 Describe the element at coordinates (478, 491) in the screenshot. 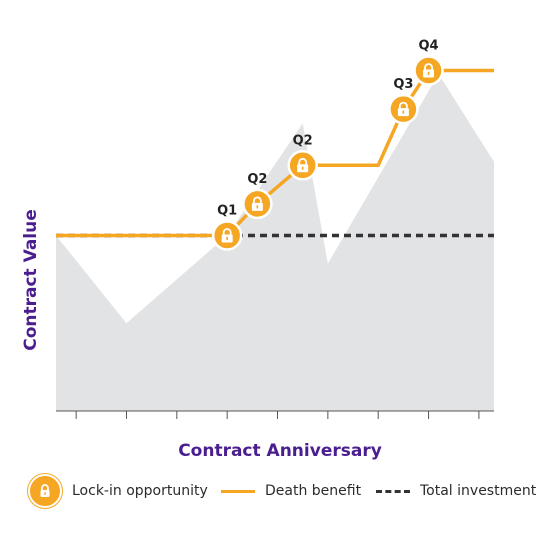

I see `legend-label-total-investment: Total investment` at that location.